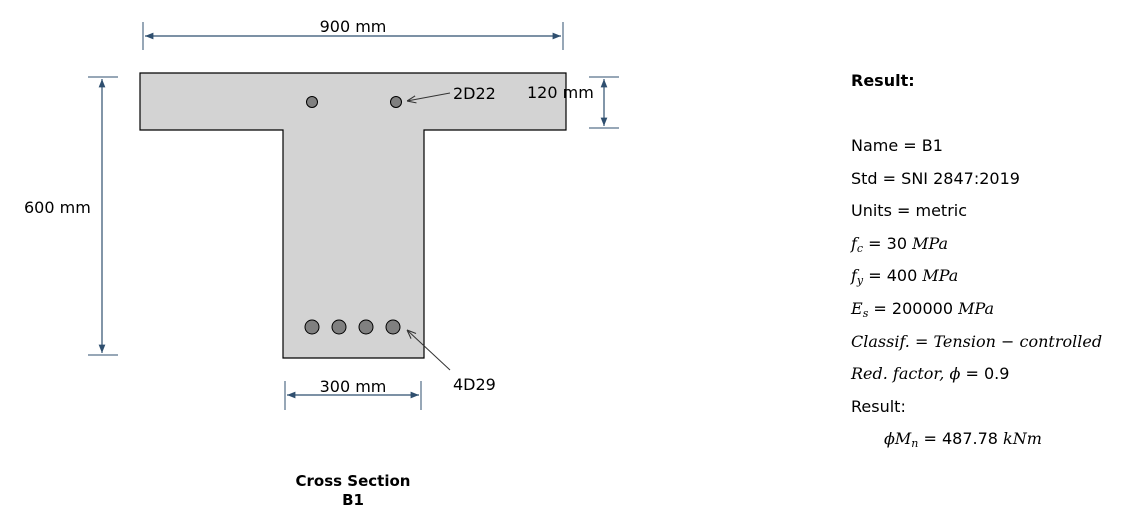 The height and width of the screenshot is (512, 1140). What do you see at coordinates (915, 444) in the screenshot?
I see `moment-subscript: n` at bounding box center [915, 444].